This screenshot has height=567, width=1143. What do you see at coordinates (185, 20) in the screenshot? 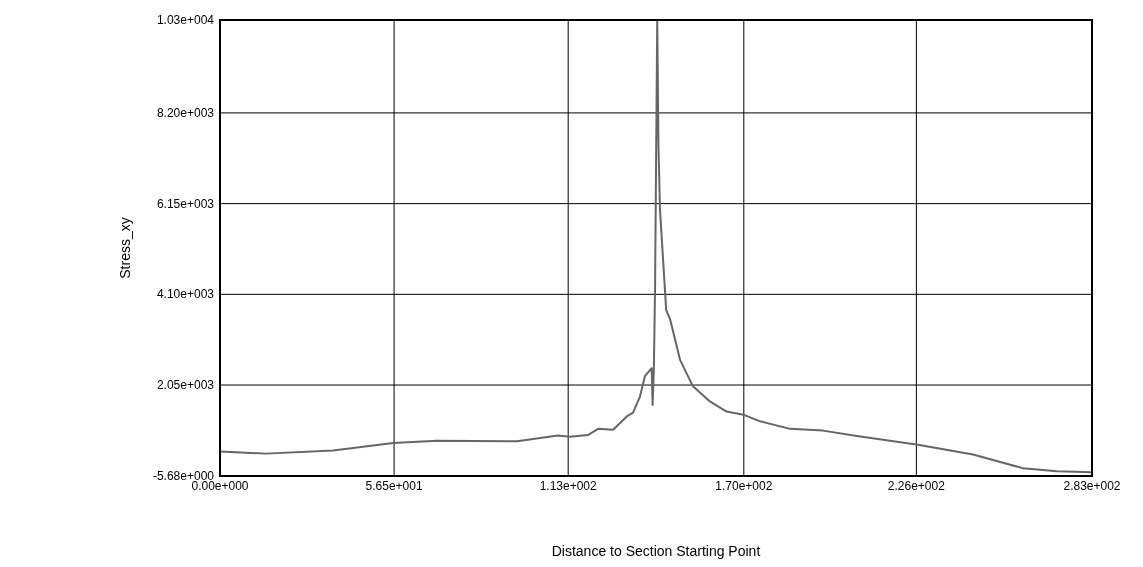
I see `y-tick-label: 1.03e+004` at bounding box center [185, 20].